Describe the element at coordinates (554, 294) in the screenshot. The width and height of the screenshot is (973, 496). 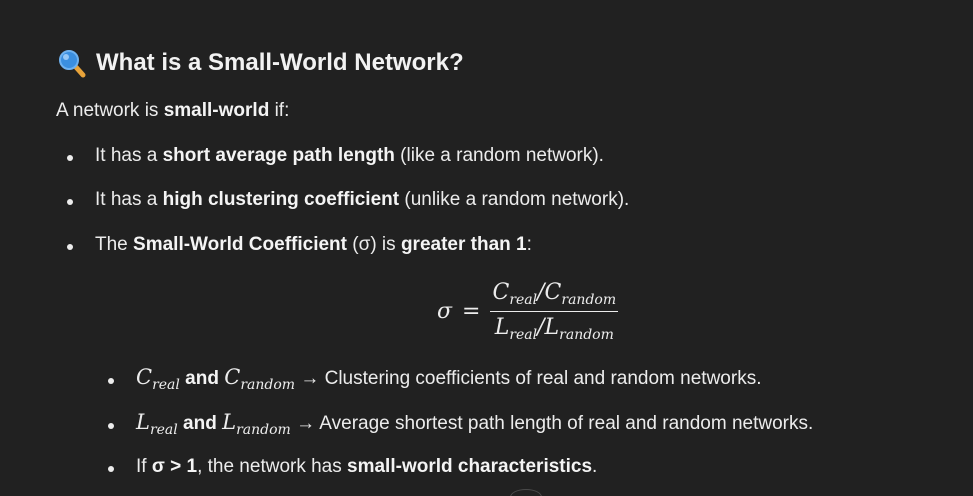
I see `formula-numerator: Creal/Crandom` at that location.